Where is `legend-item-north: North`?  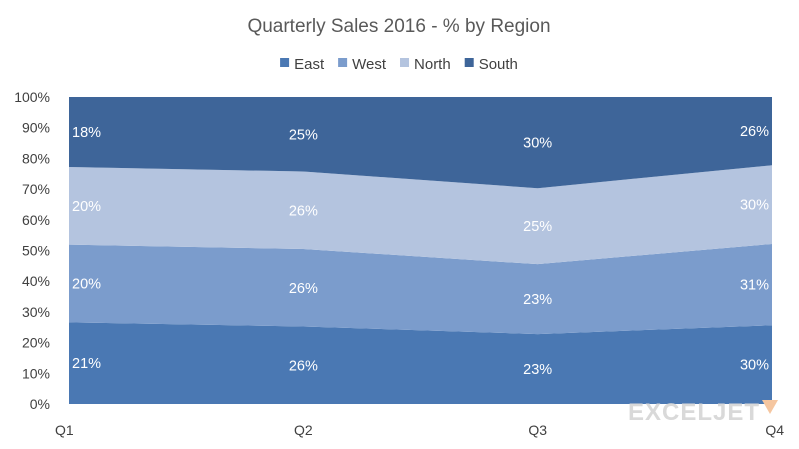
legend-item-north: North is located at coordinates (425, 64).